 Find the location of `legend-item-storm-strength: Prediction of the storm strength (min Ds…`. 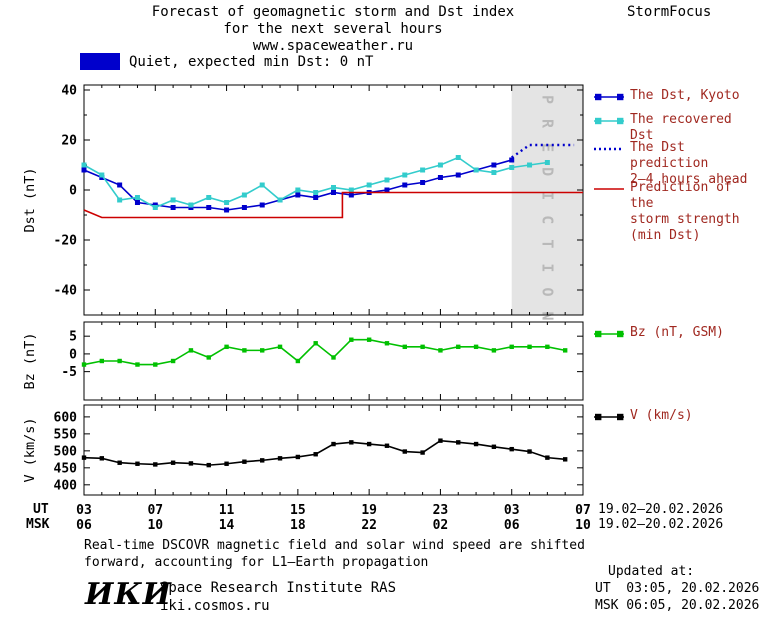

legend-item-storm-strength: Prediction of the storm strength (min Ds… is located at coordinates (677, 212).